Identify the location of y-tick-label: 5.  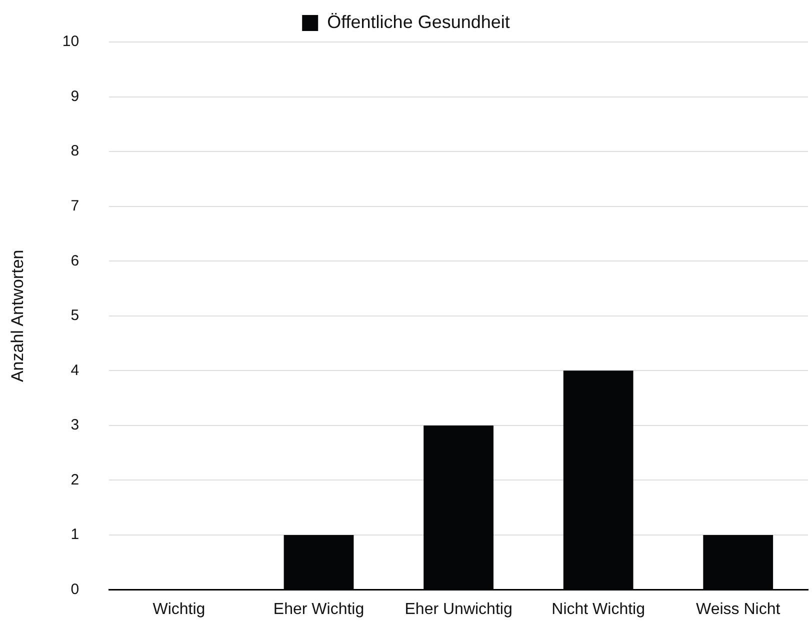
(75, 315).